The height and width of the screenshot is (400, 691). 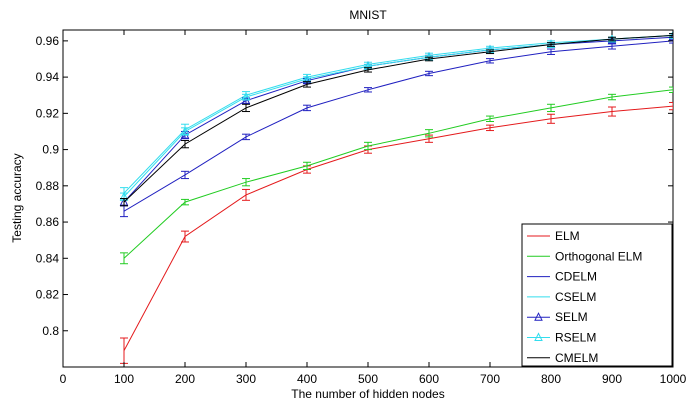 I want to click on x-tick-label: 200, so click(x=185, y=379).